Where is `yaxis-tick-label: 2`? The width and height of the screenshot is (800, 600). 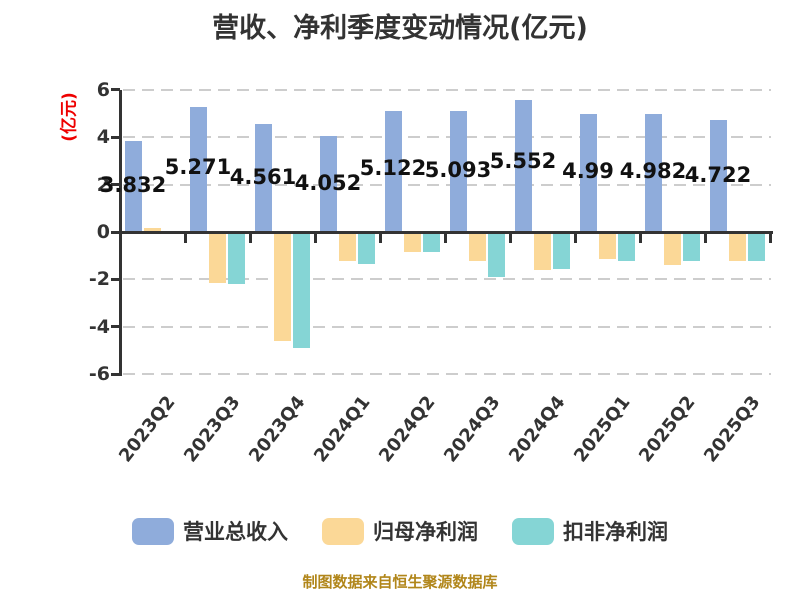 yaxis-tick-label: 2 is located at coordinates (103, 184).